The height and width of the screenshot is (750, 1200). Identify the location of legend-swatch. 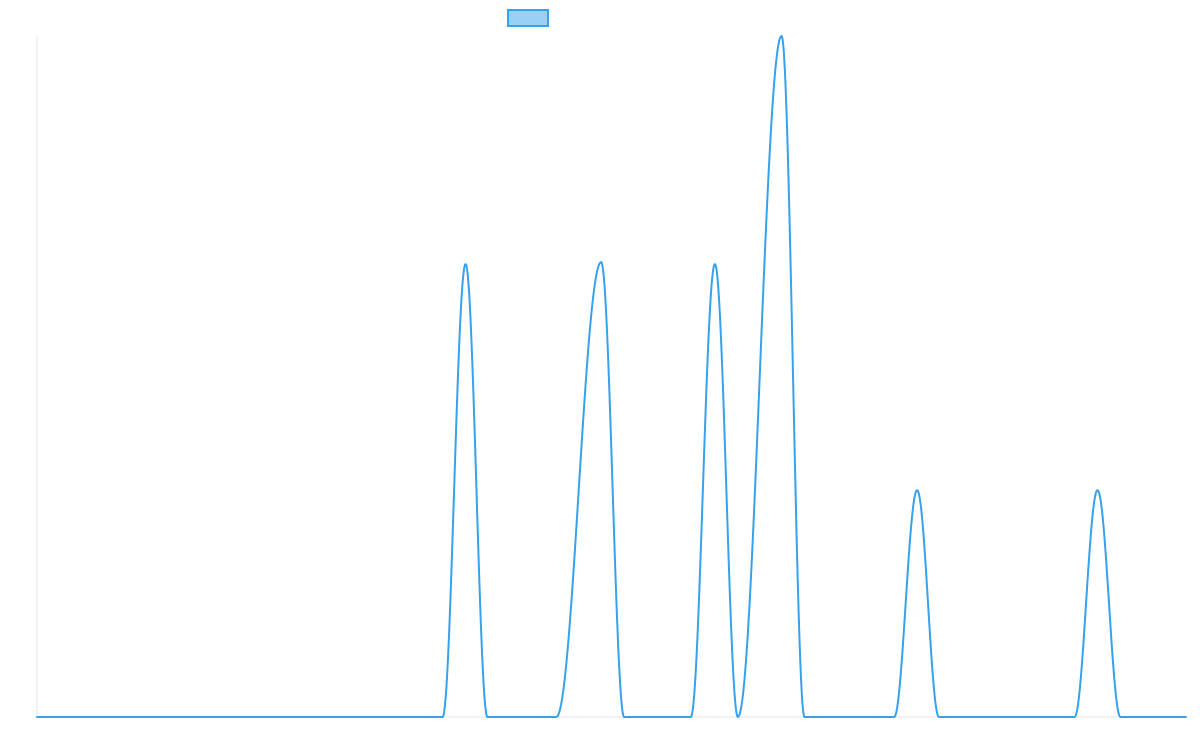
(528, 18).